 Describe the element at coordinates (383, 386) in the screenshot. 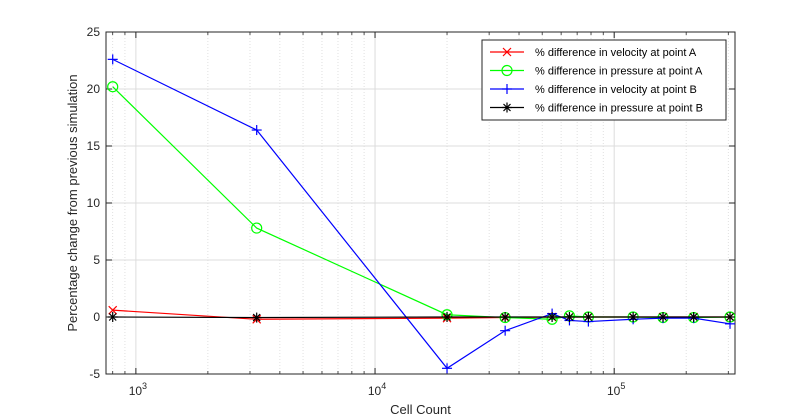

I see `x-tick-label-exponent: 4` at that location.